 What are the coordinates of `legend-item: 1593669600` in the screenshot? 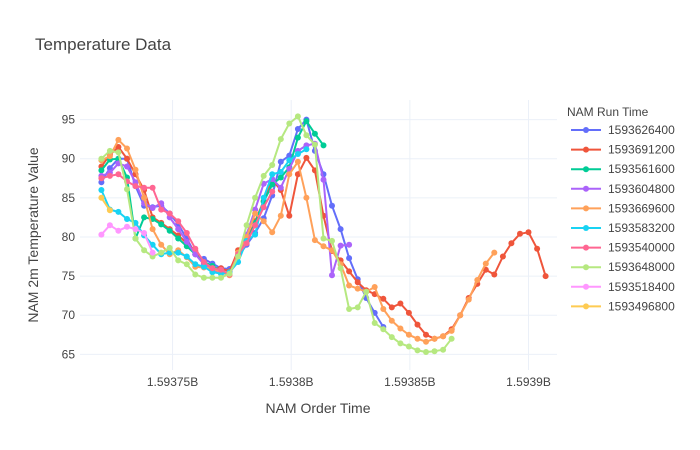 It's located at (623, 208).